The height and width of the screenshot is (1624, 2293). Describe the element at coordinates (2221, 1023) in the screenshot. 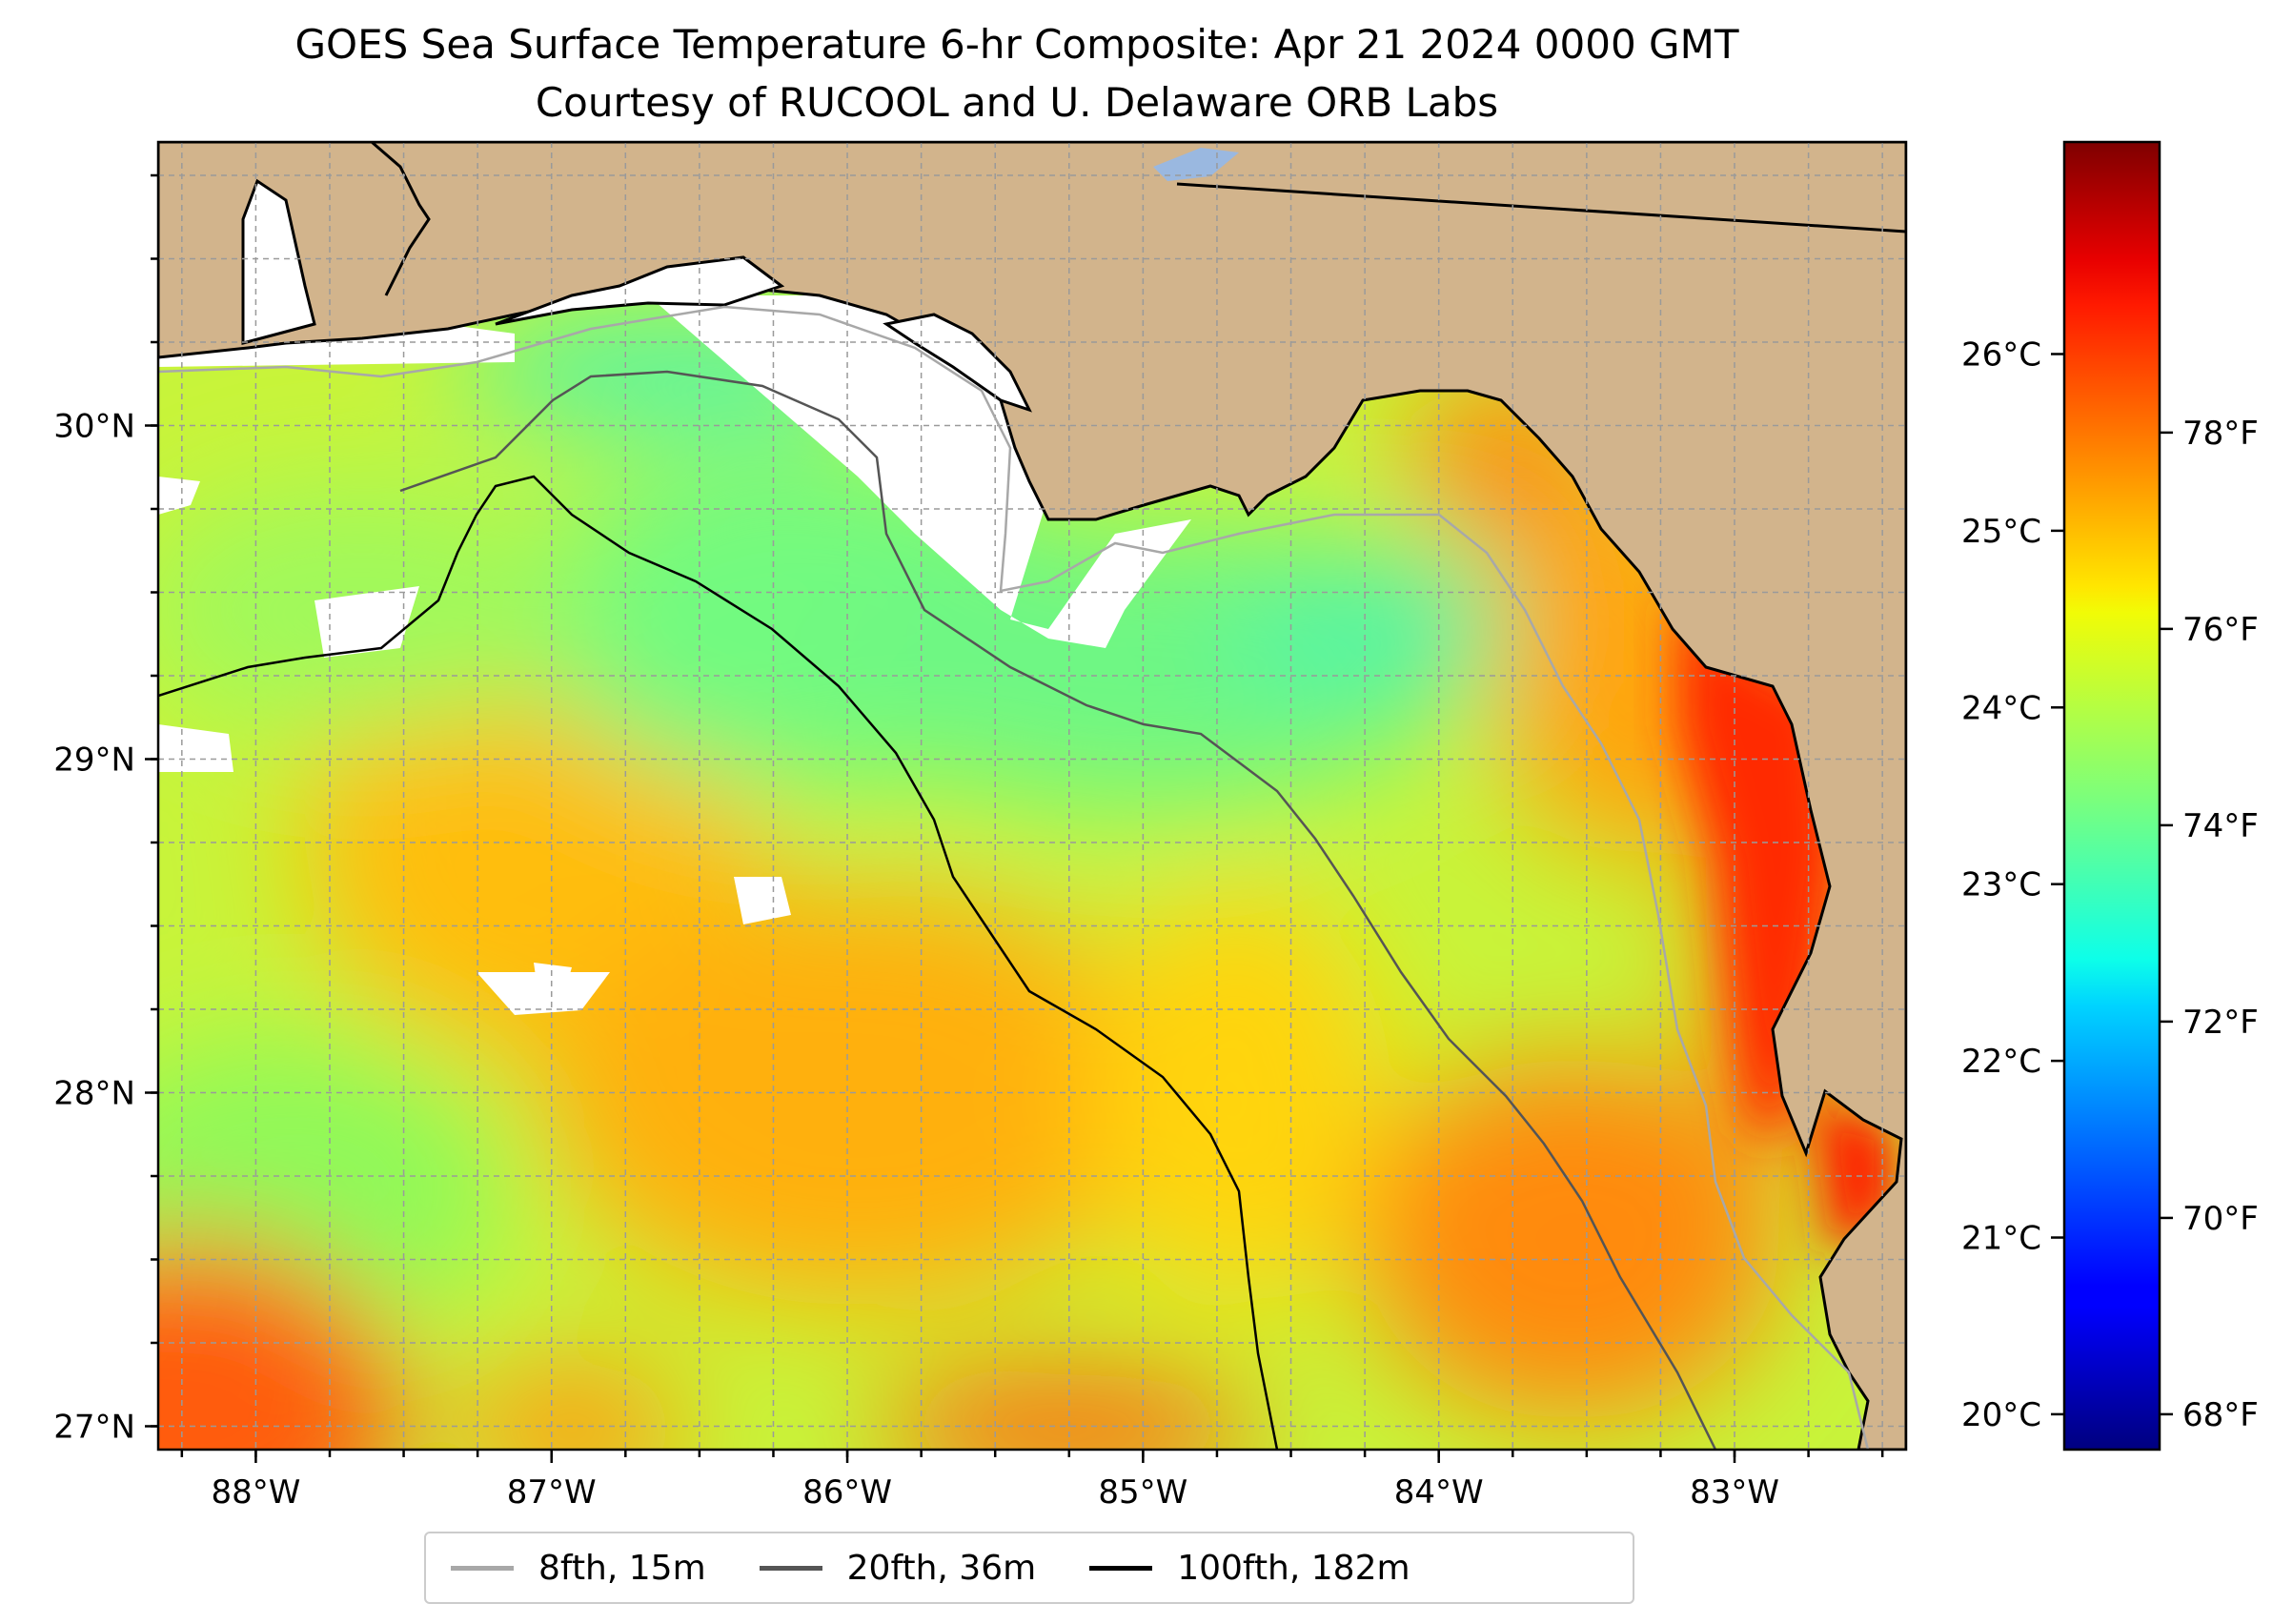

I see `fahrenheit-tick-label: 72°F` at that location.